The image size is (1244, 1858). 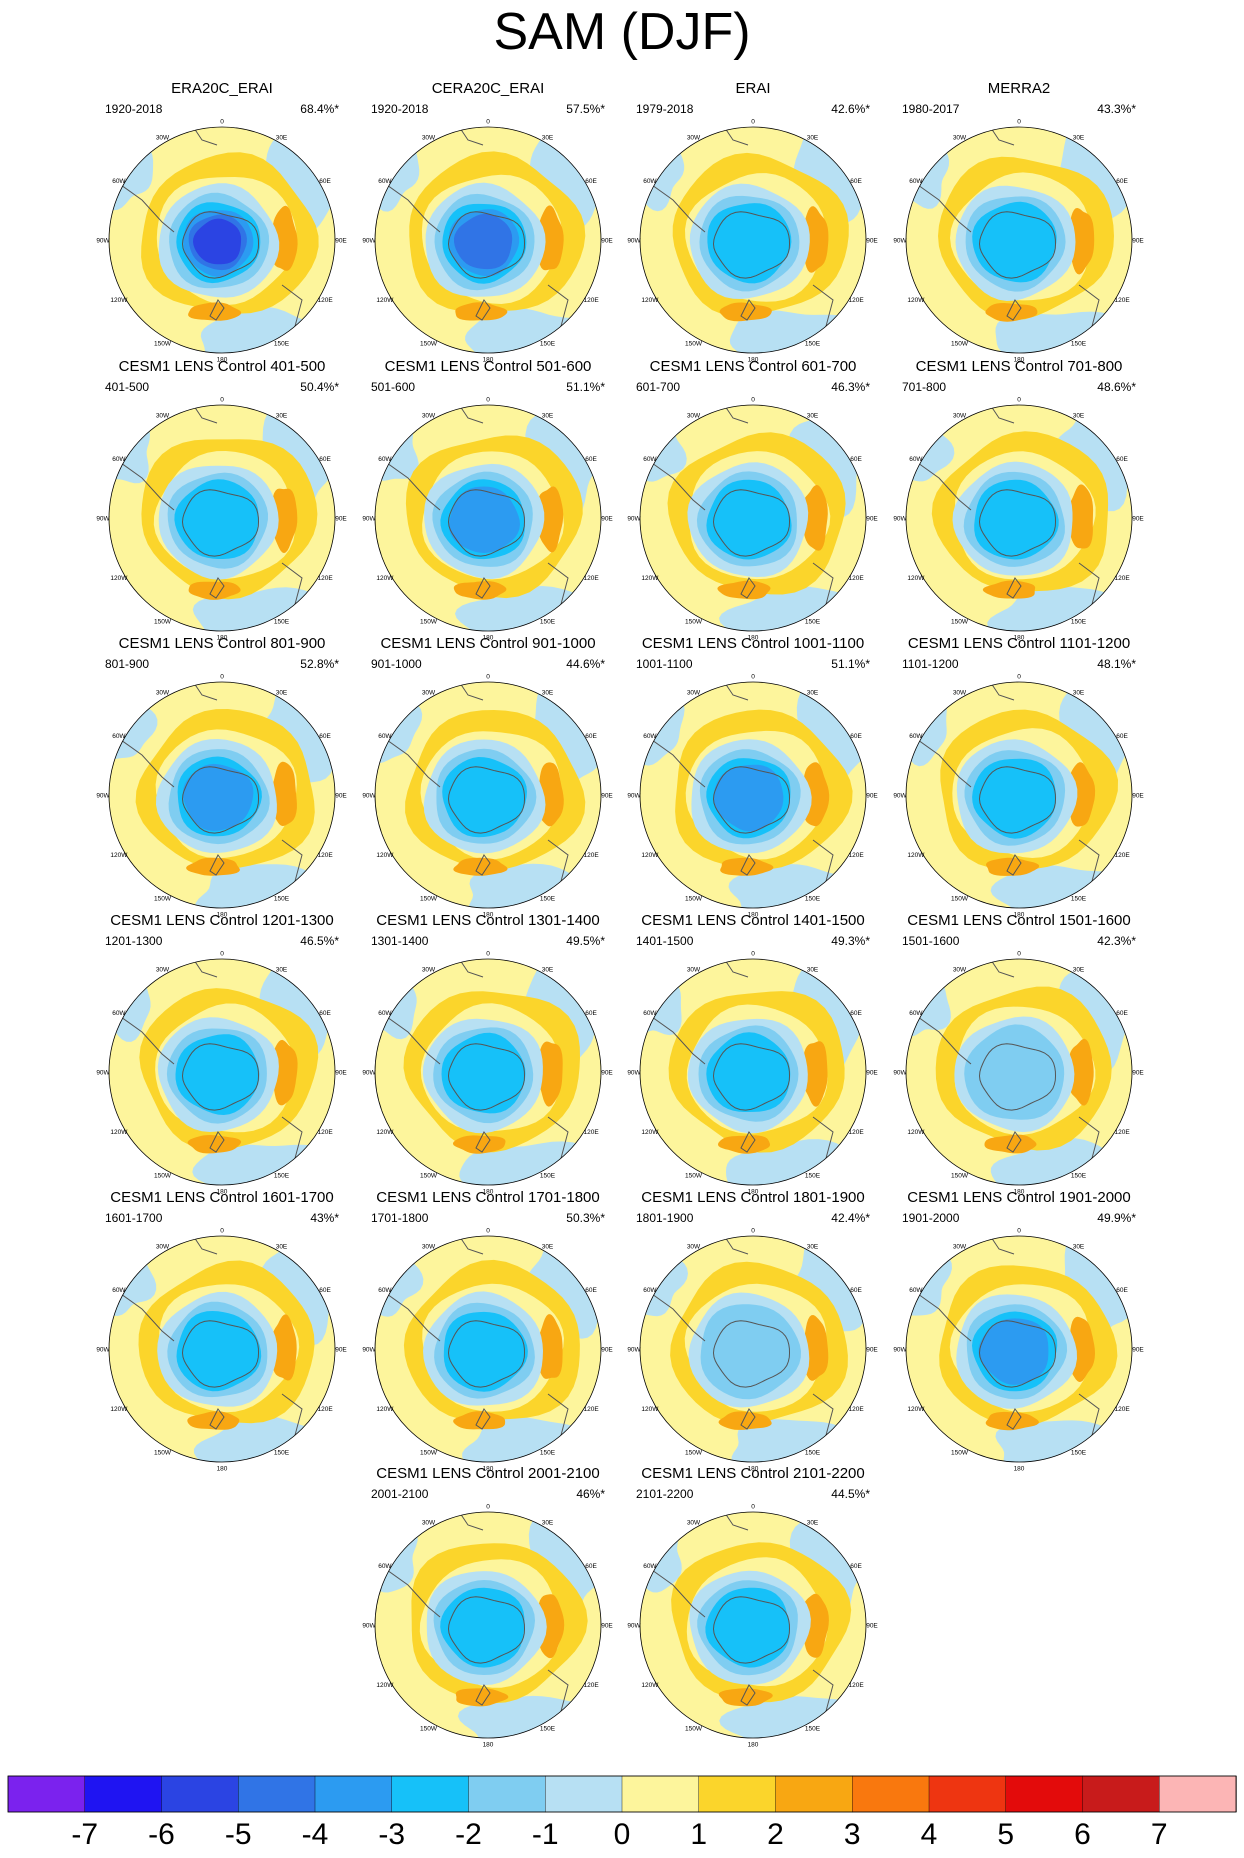 I want to click on panel-title: CESM1 LENS Control 501-600, so click(x=488, y=366).